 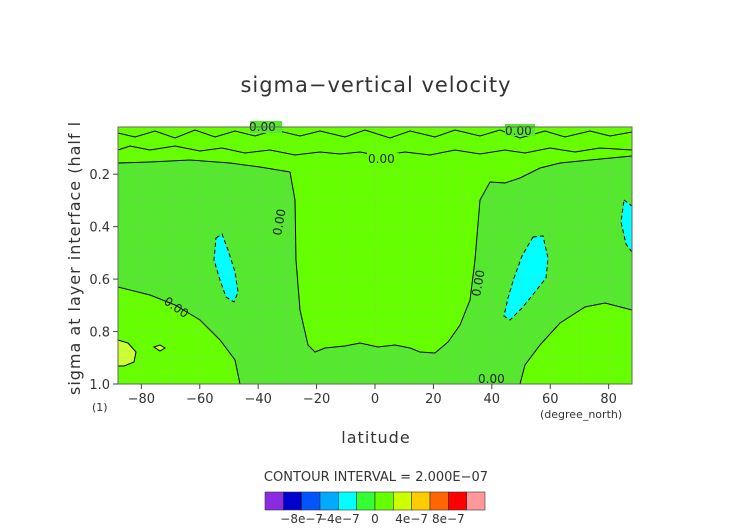 I want to click on x-tick-label: 0, so click(x=375, y=399).